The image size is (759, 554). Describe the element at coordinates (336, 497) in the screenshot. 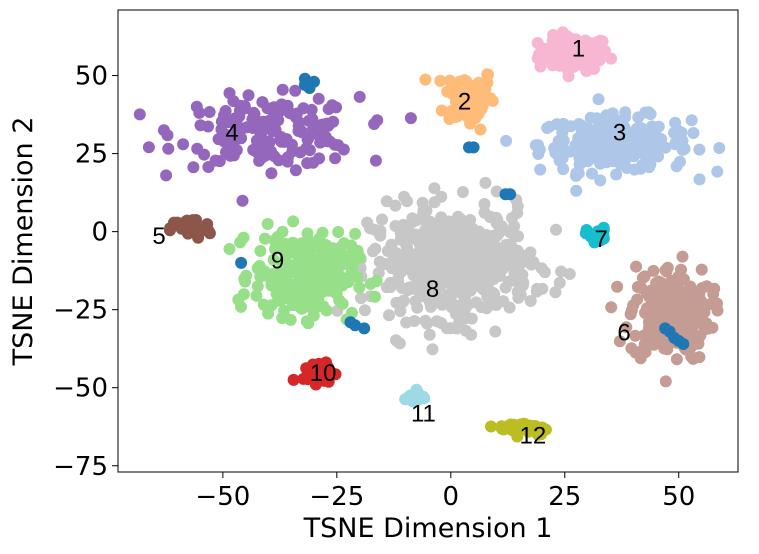

I see `x-tick-label: −25` at that location.